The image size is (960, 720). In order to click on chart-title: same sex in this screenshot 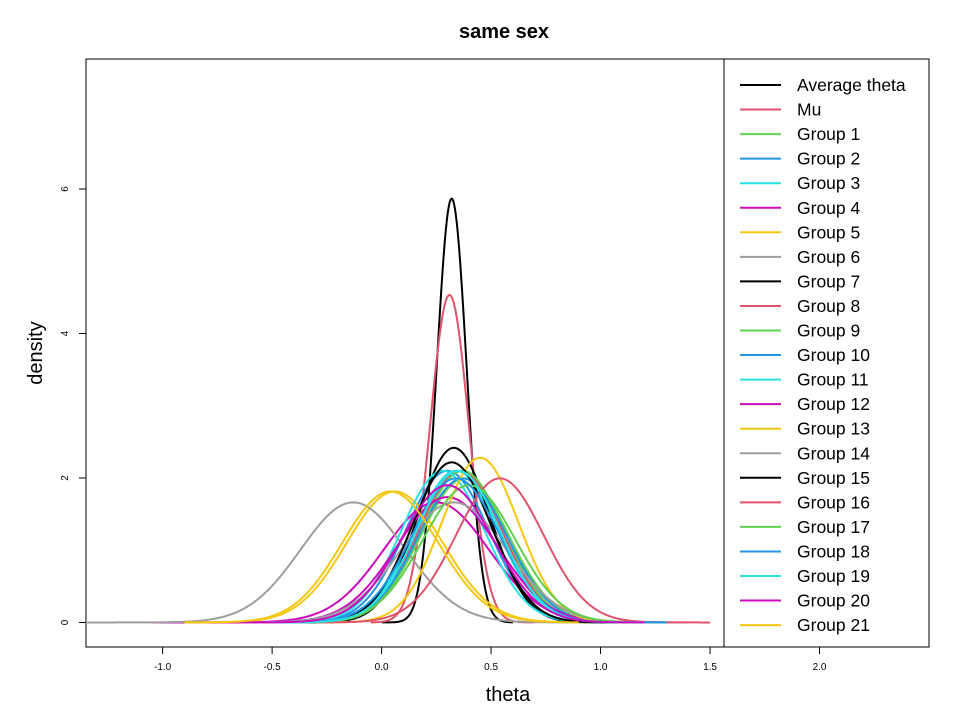, I will do `click(504, 32)`.